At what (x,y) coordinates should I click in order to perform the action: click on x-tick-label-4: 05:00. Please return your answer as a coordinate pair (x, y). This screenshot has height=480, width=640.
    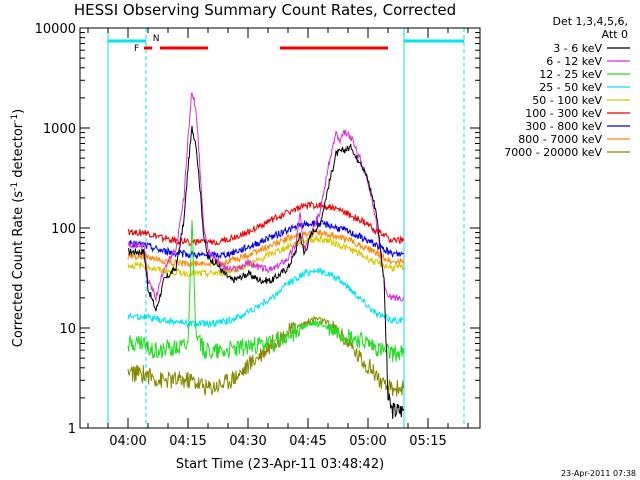
    Looking at the image, I should click on (367, 441).